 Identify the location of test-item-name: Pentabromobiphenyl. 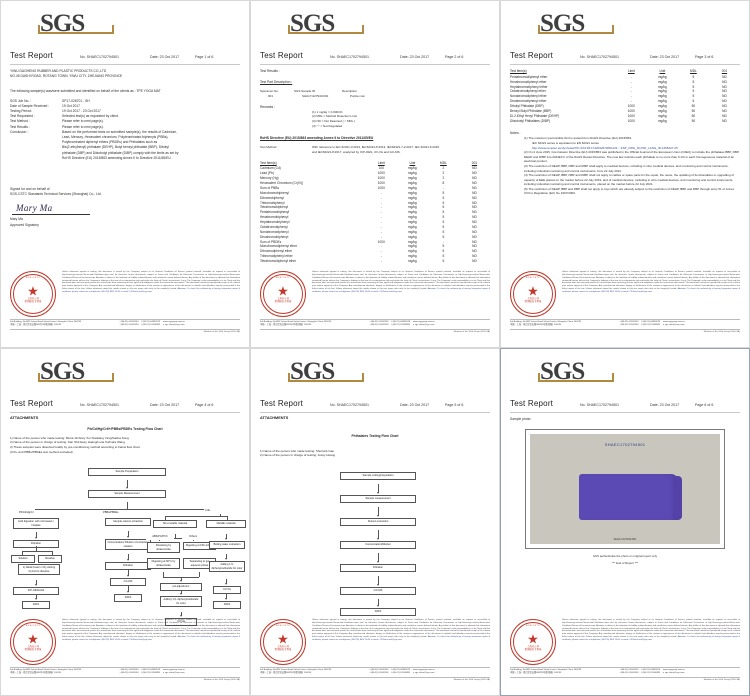
(275, 212).